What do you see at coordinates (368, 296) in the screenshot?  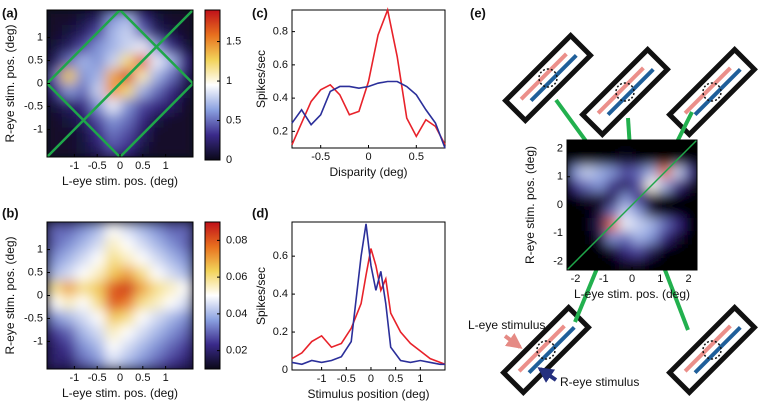 I see `plot-frame` at bounding box center [368, 296].